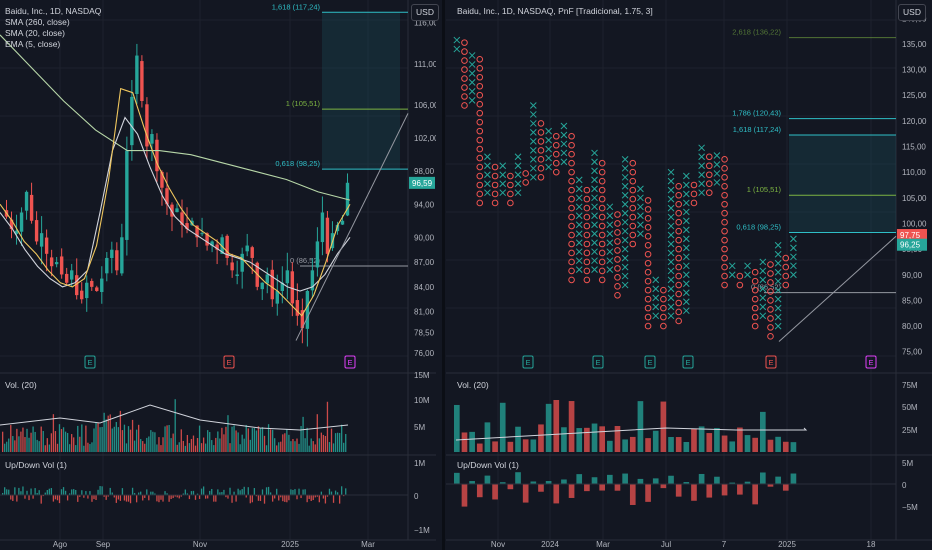  Describe the element at coordinates (910, 385) in the screenshot. I see `volume-tick-label: 75M` at that location.